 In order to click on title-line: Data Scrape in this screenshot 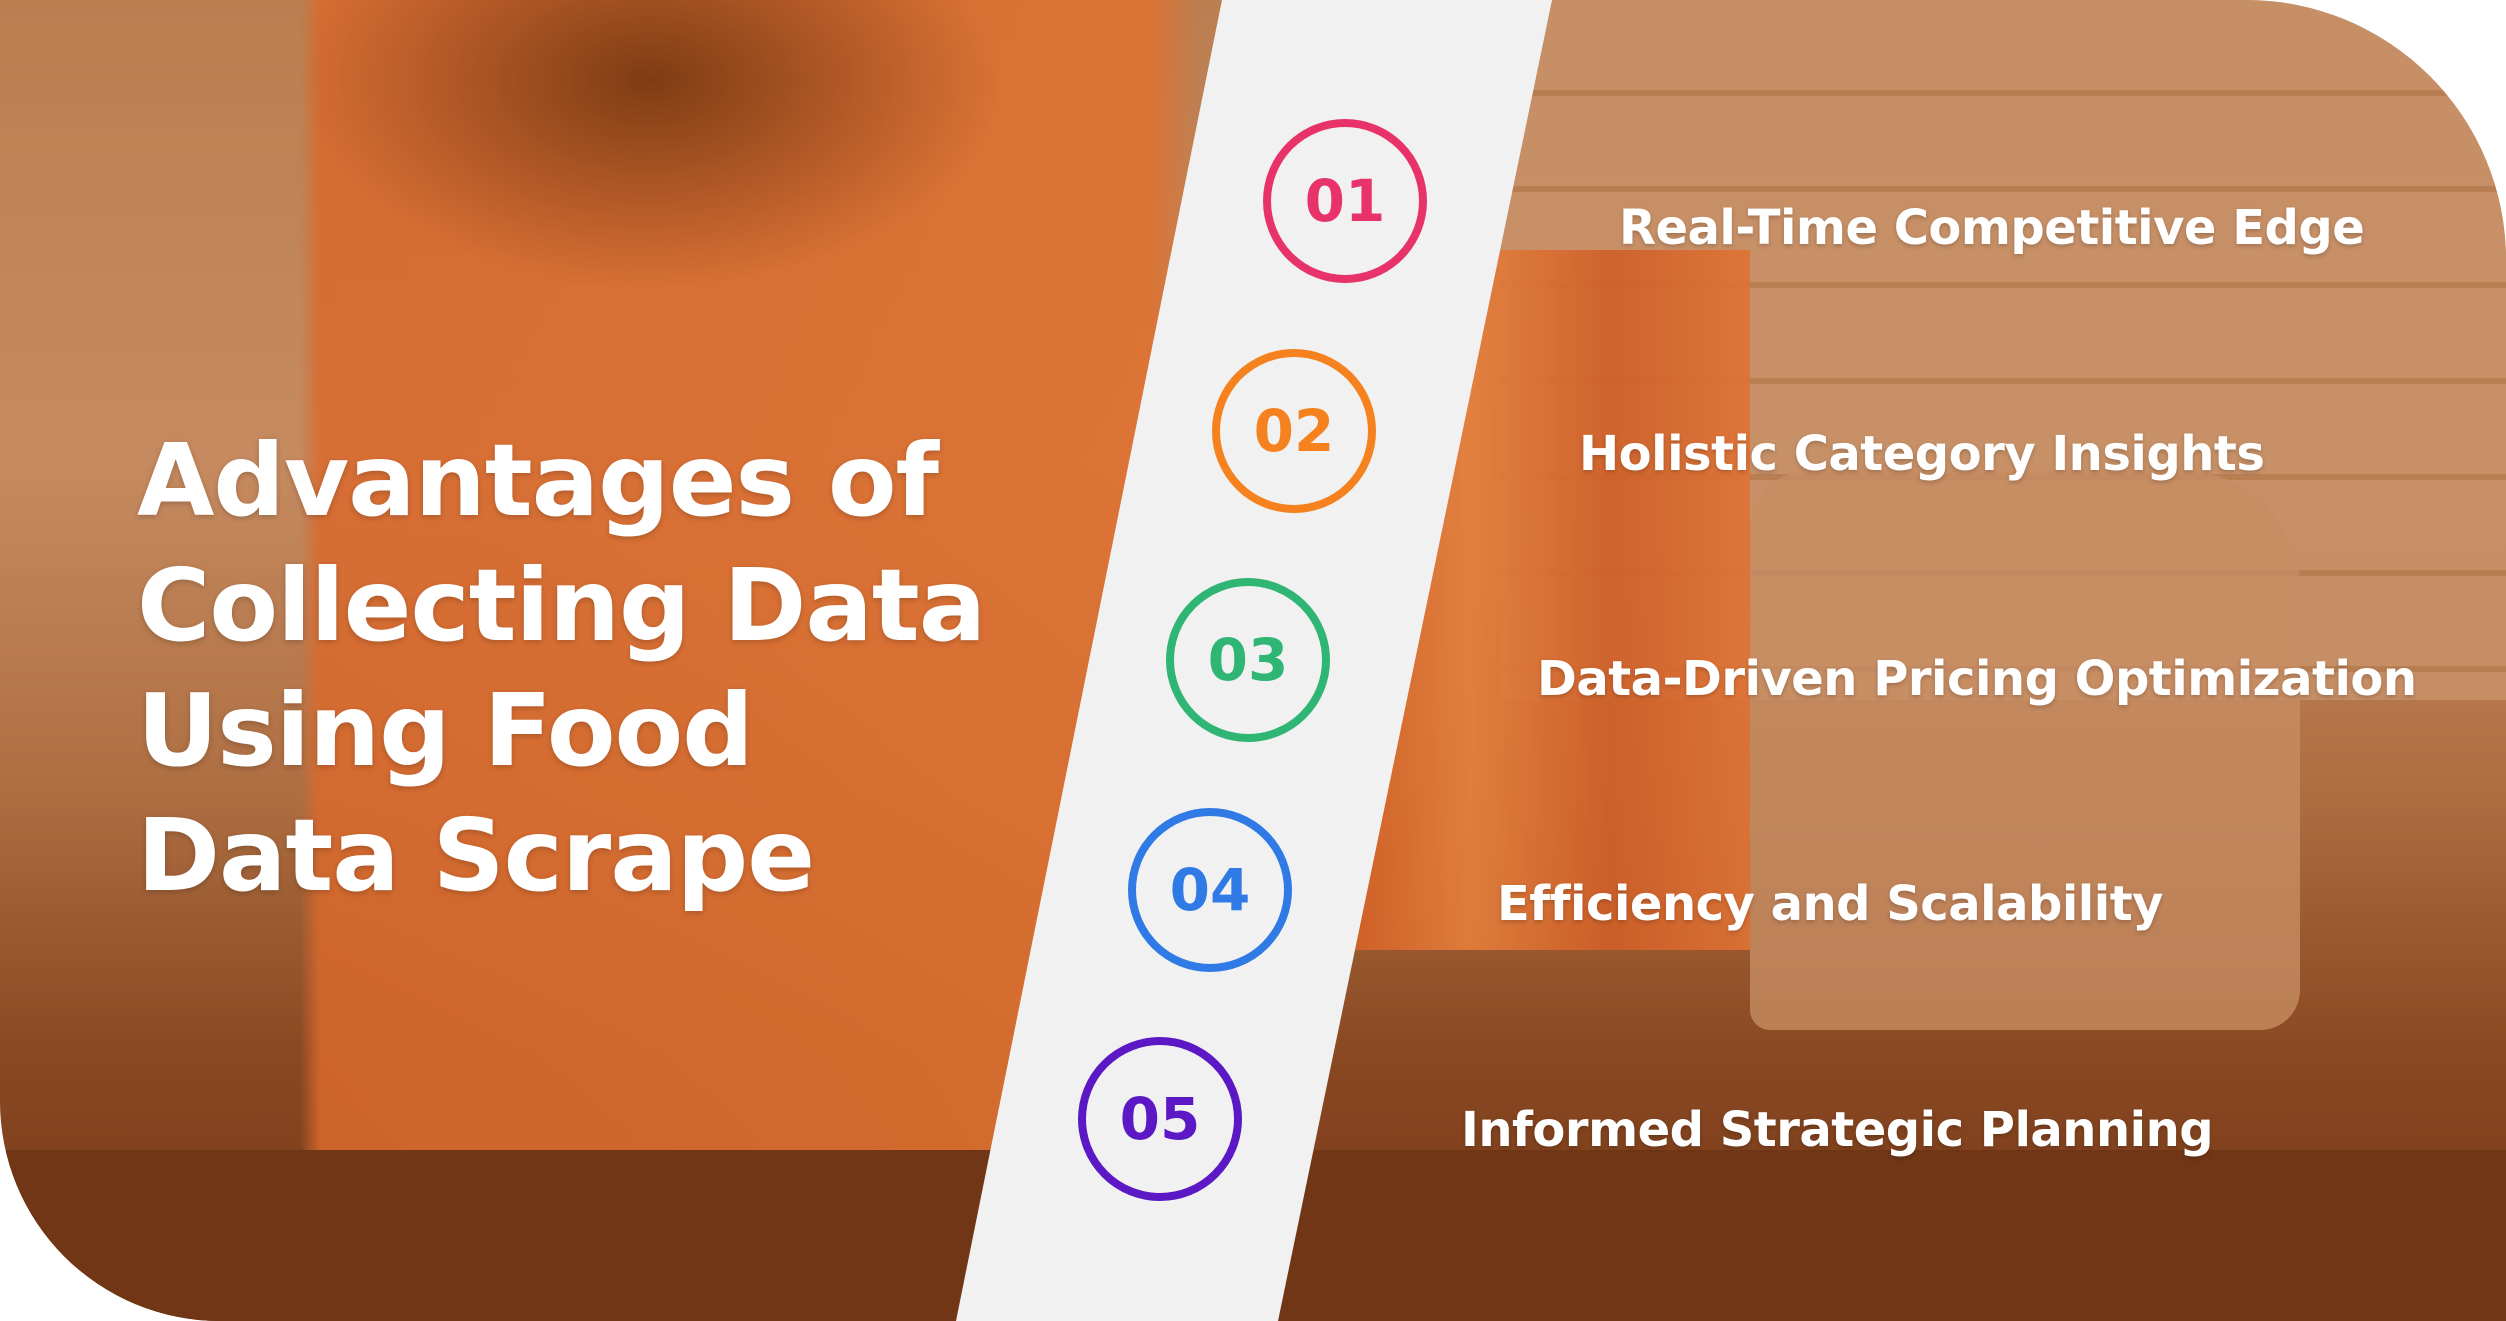, I will do `click(476, 855)`.